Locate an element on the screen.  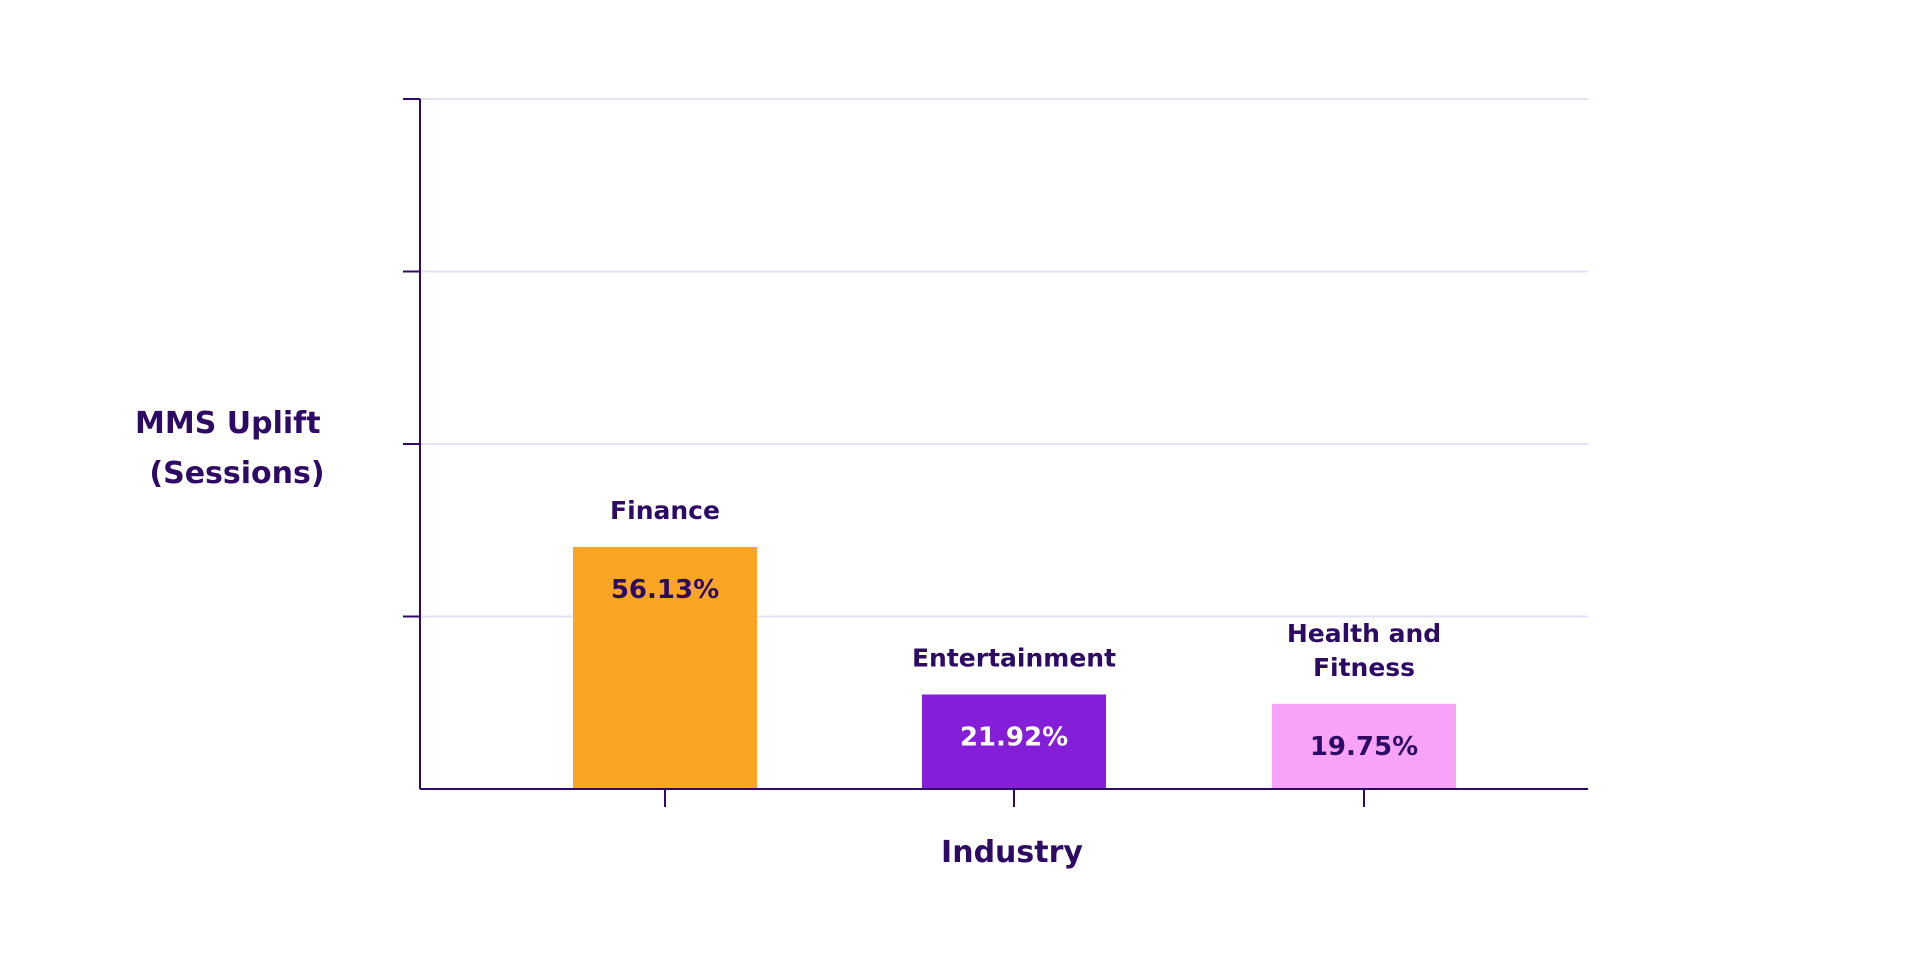
x-axis-title: Industry is located at coordinates (1012, 852).